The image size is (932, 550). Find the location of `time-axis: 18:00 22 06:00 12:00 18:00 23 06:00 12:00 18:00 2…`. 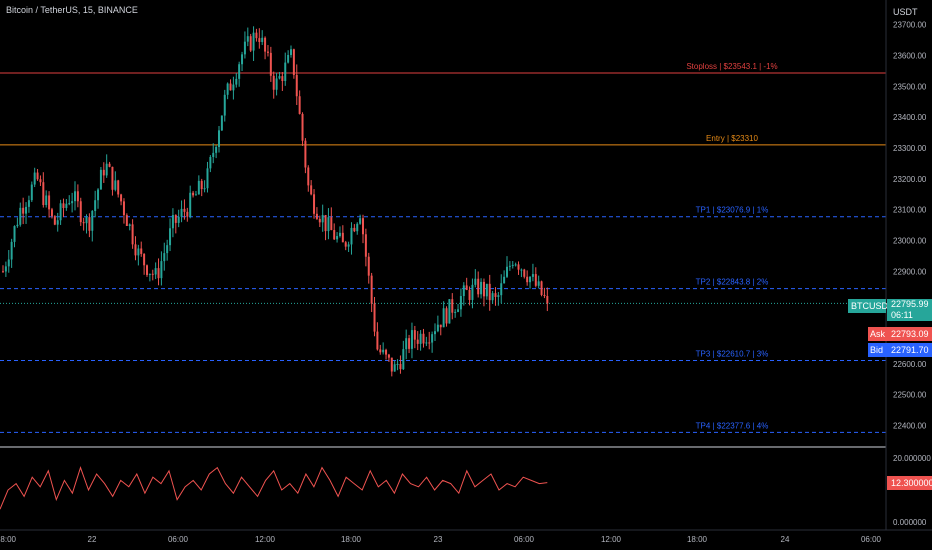

time-axis: 18:00 22 06:00 12:00 18:00 23 06:00 12:00 18:00 2… is located at coordinates (441, 539).